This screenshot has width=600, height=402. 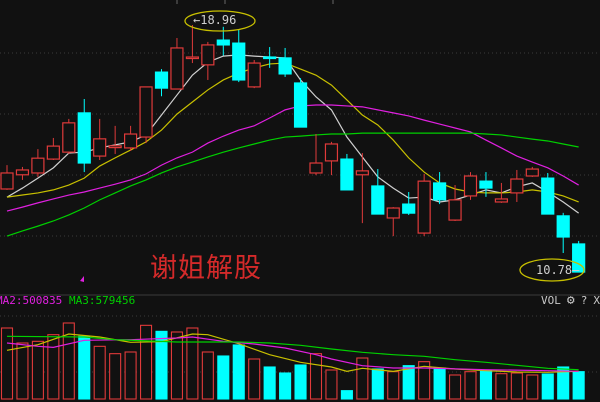 What do you see at coordinates (584, 300) in the screenshot?
I see `help-button: ?` at bounding box center [584, 300].